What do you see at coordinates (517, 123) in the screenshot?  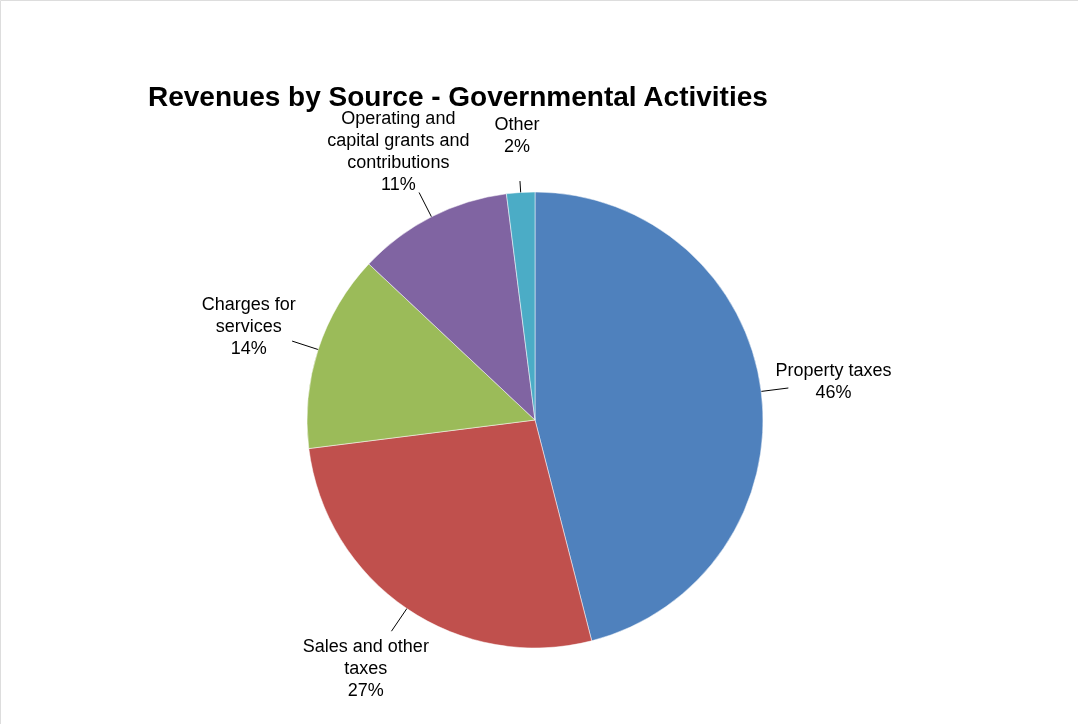 I see `slice-label: Other` at bounding box center [517, 123].